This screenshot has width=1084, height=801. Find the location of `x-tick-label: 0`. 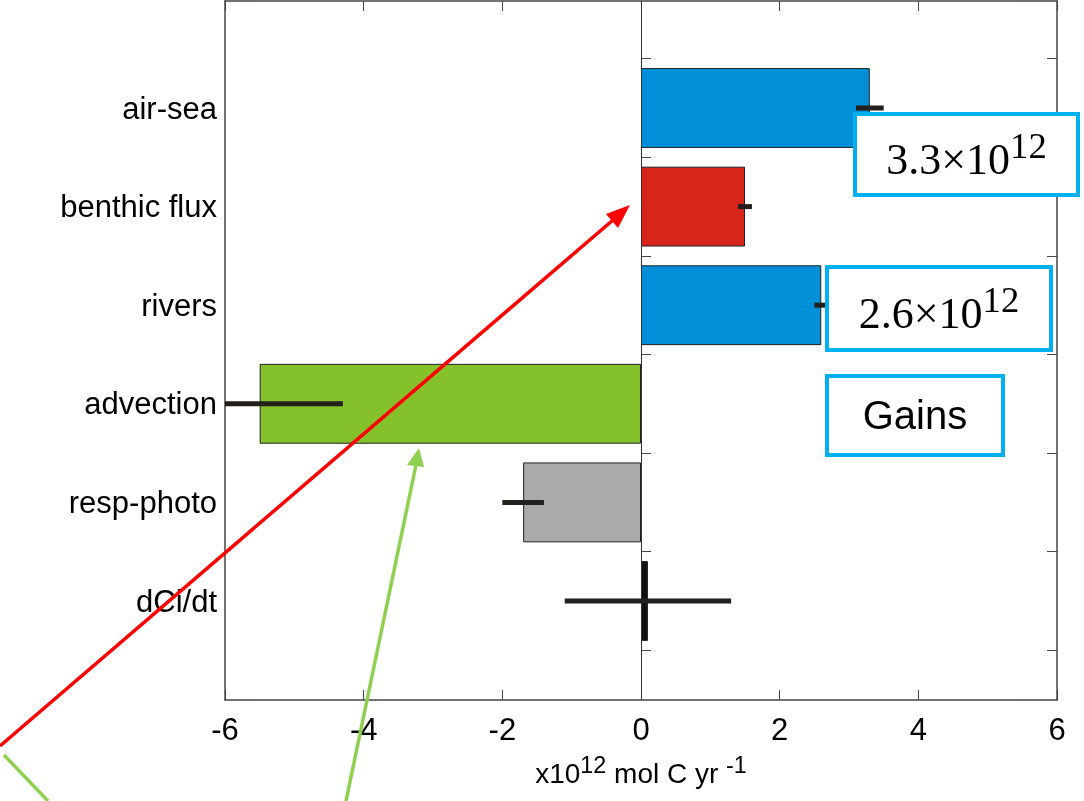

x-tick-label: 0 is located at coordinates (641, 729).